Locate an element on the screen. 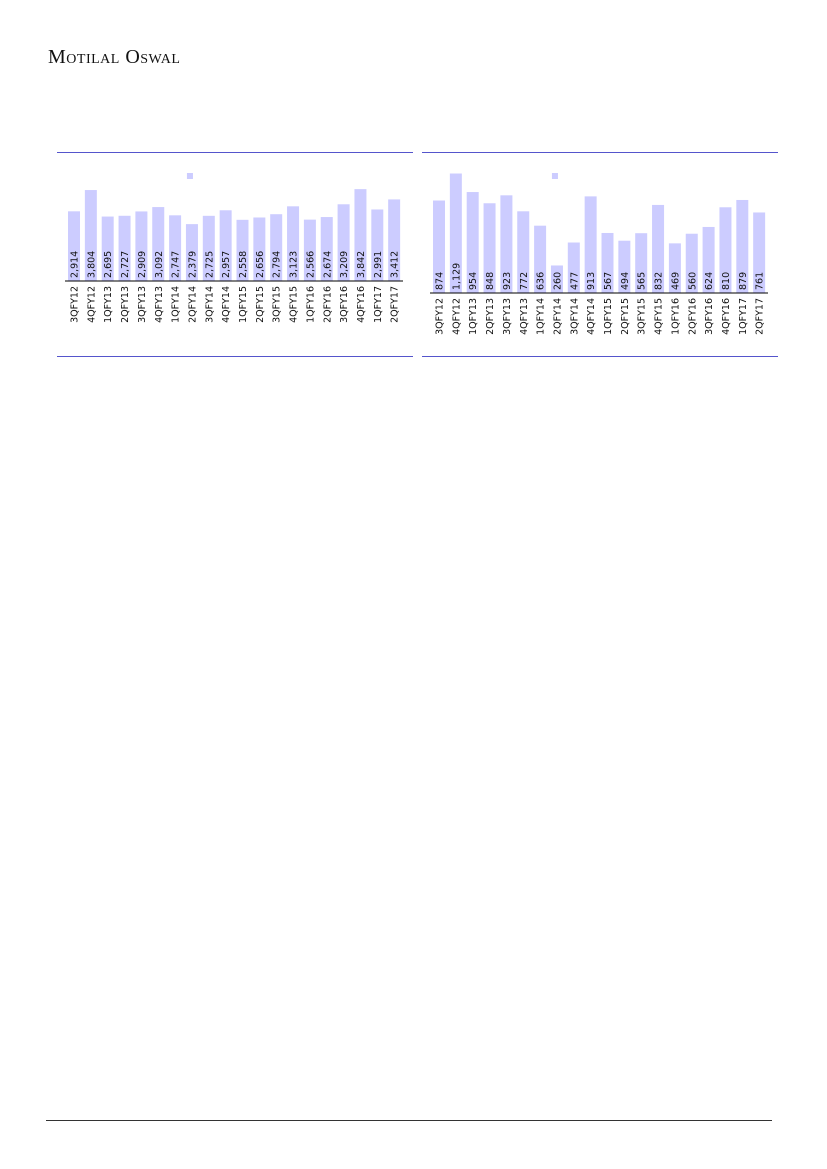 This screenshot has height=1169, width=827. data-label: 2,991 is located at coordinates (378, 264).